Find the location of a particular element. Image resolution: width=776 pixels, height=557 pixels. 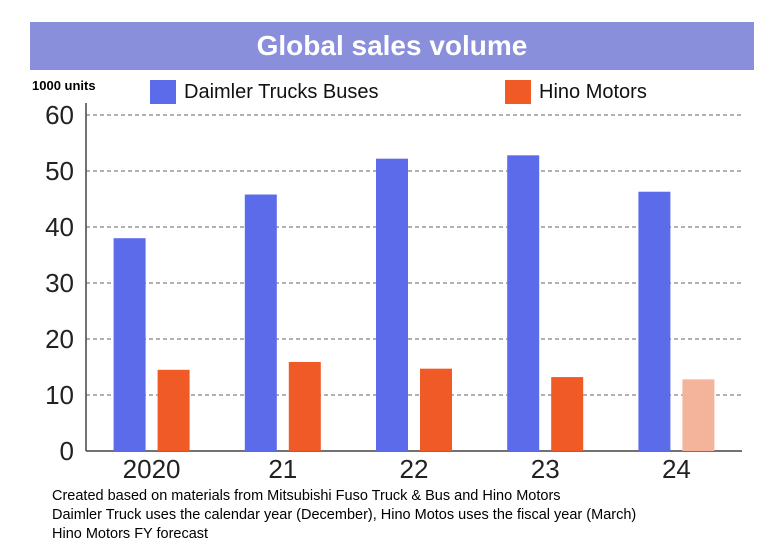

x-tick-label: 23 is located at coordinates (545, 469).